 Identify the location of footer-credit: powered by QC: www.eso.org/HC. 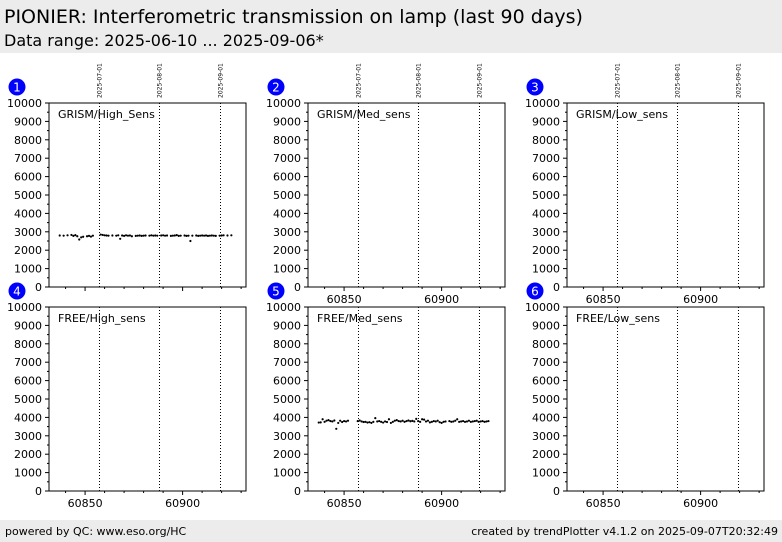
(96, 531).